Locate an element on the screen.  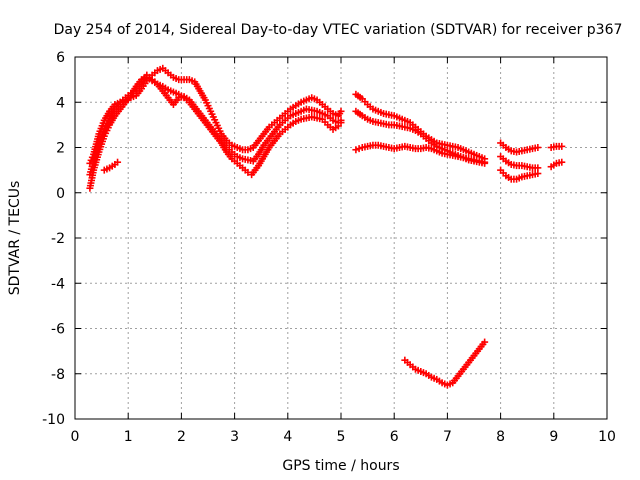
y-tick-label: -10 is located at coordinates (53, 420).